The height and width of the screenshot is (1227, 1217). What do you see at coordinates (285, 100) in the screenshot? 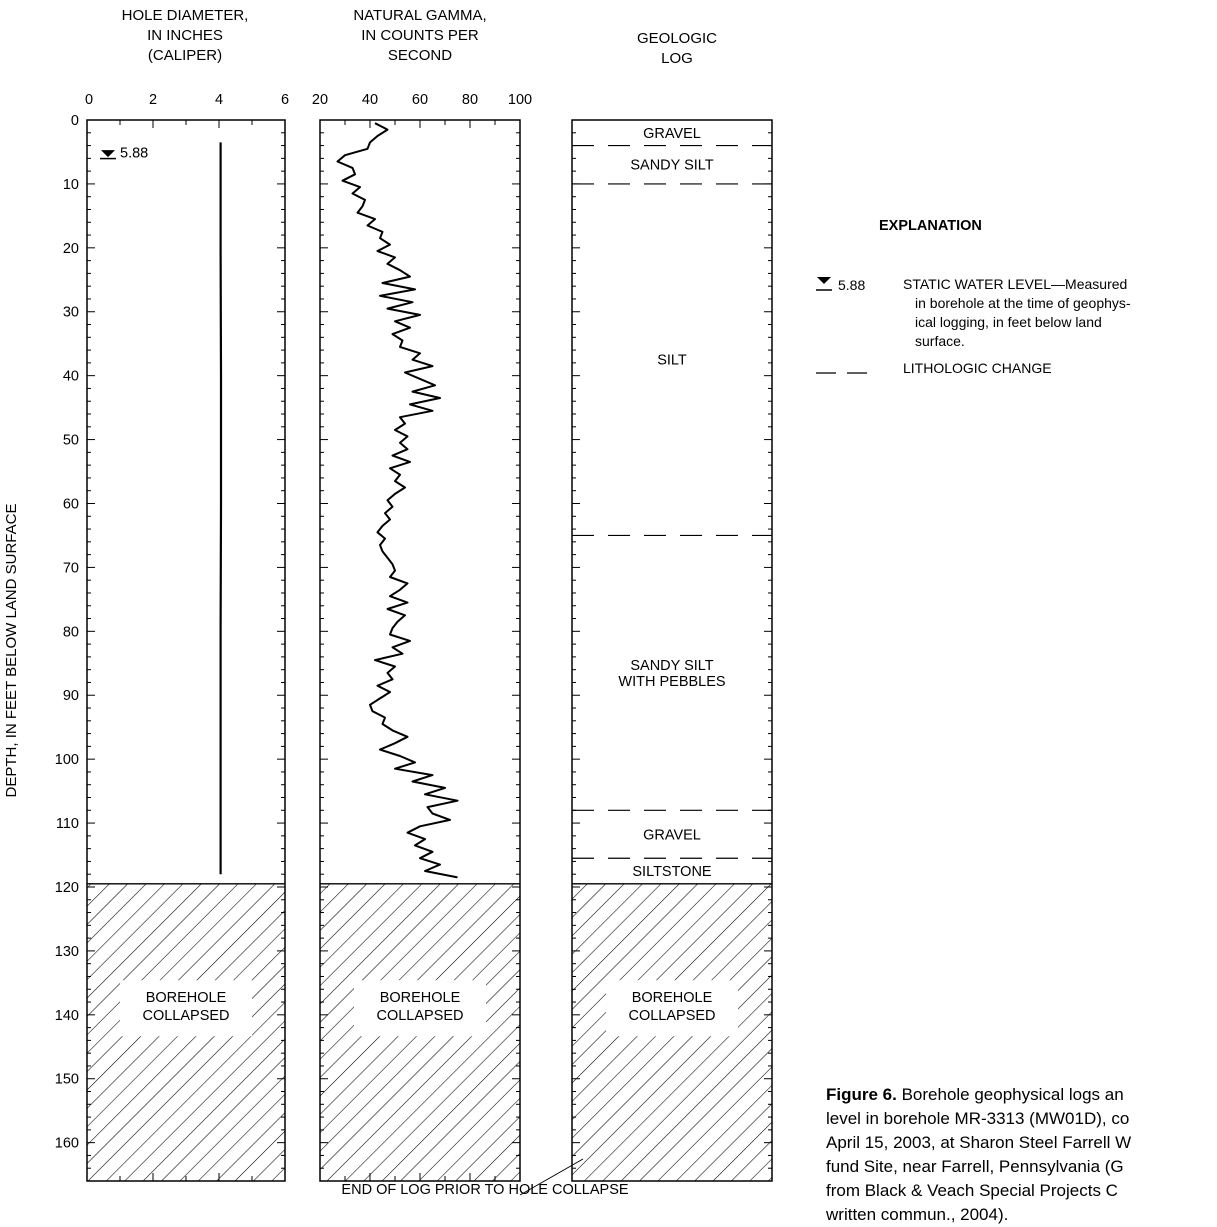
I see `x-tick-label: 6` at bounding box center [285, 100].